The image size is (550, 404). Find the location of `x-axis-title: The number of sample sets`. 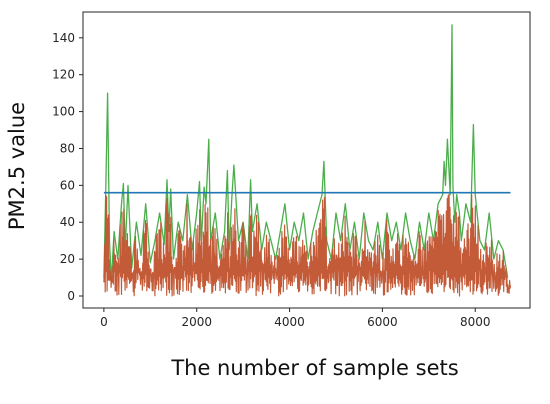

x-axis-title: The number of sample sets is located at coordinates (314, 368).